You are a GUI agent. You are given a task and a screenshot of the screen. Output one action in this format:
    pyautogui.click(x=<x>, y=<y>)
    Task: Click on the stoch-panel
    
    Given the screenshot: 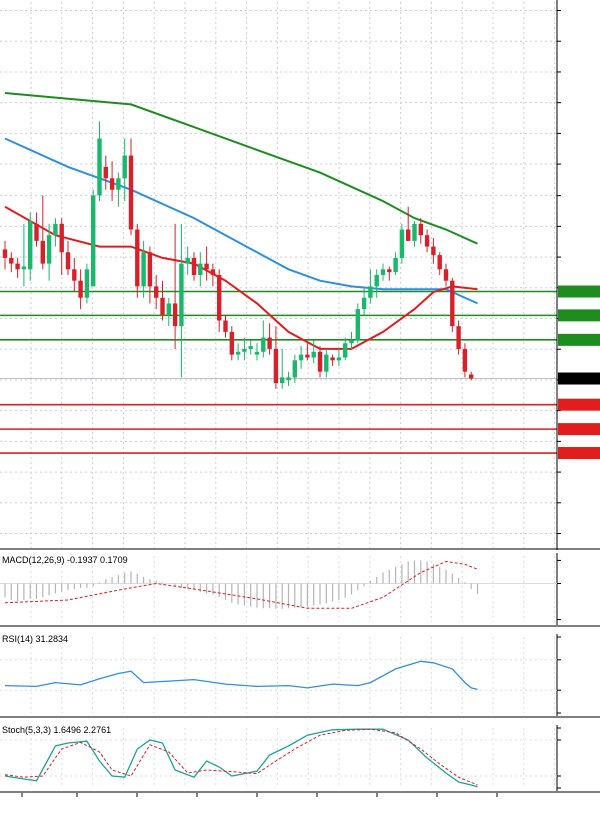 What is the action you would take?
    pyautogui.click(x=300, y=759)
    